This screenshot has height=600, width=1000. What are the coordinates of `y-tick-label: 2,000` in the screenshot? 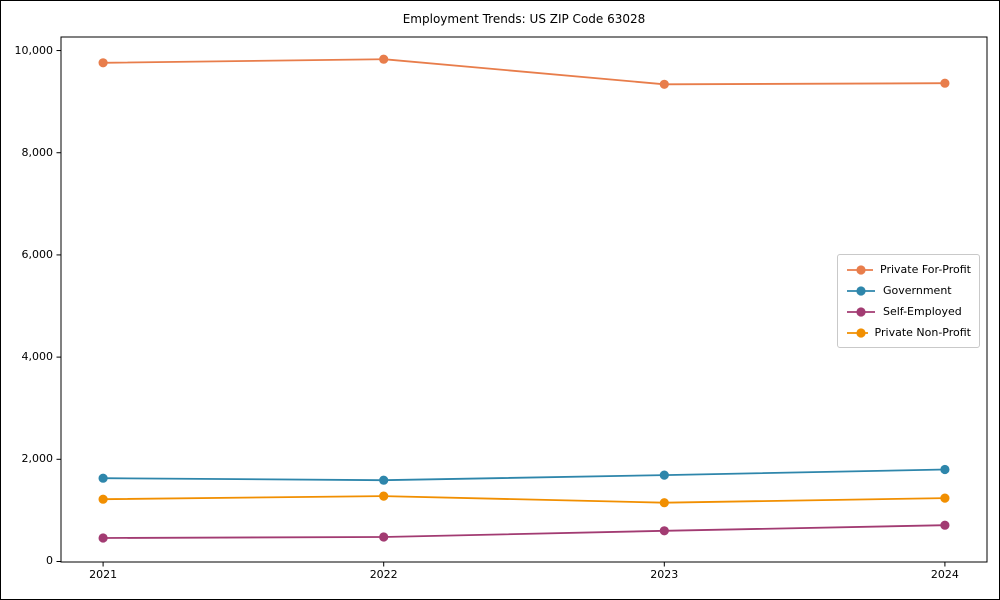 It's located at (37, 459).